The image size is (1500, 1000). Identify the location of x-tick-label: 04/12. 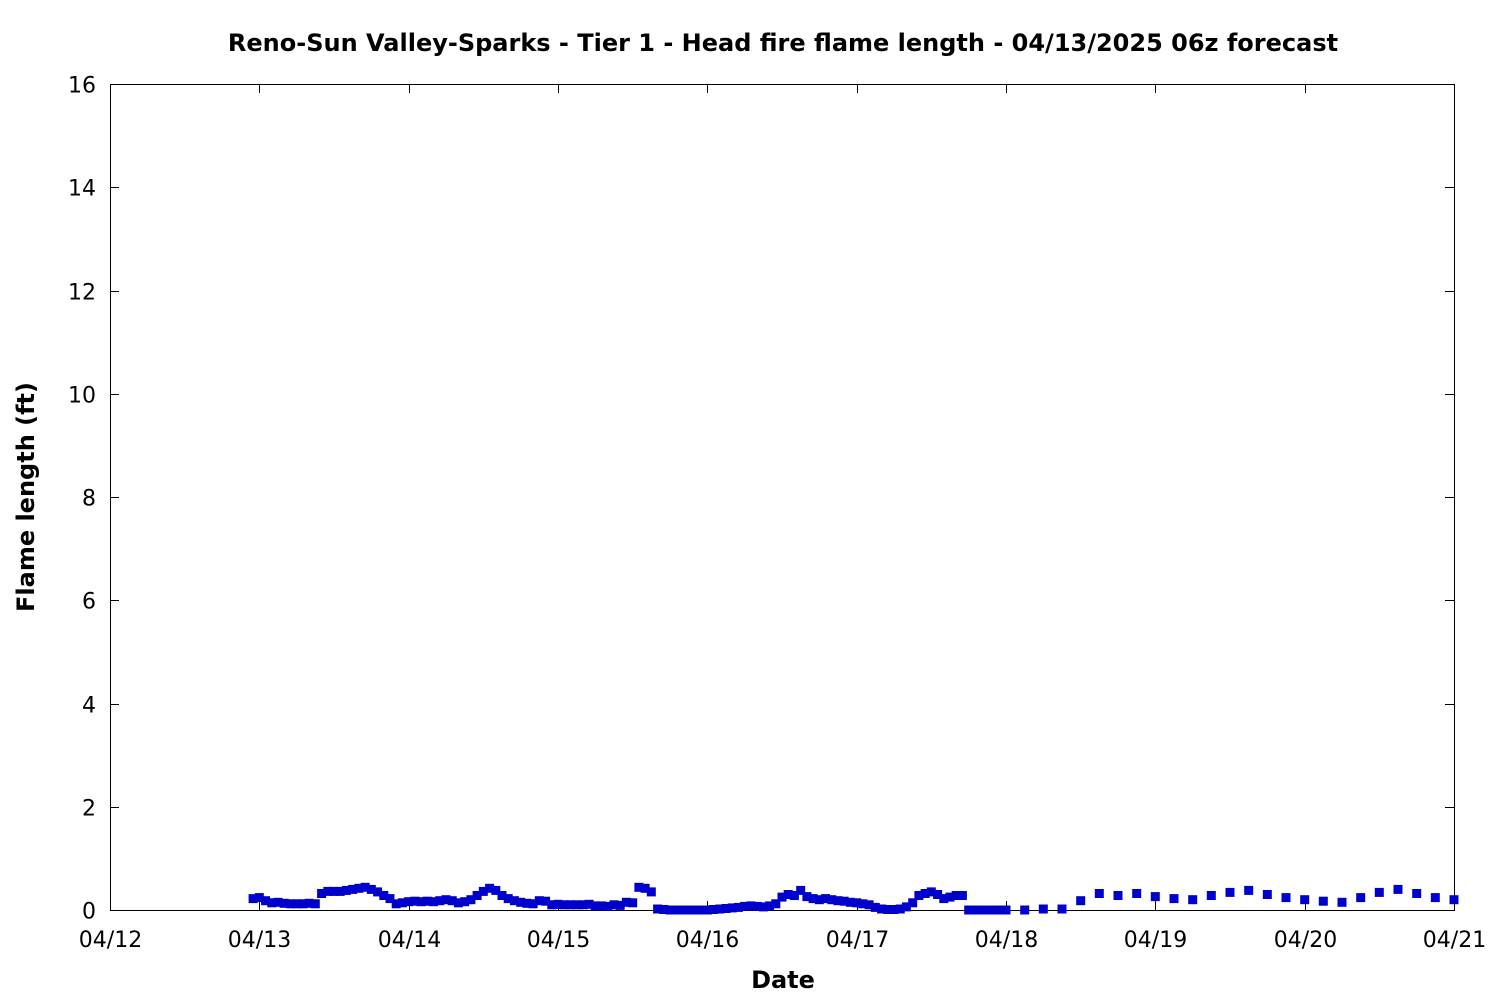
(110, 940).